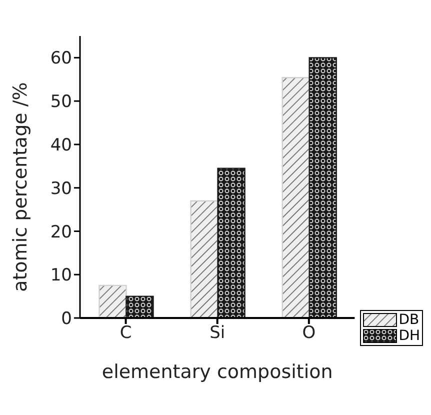  What do you see at coordinates (66, 319) in the screenshot?
I see `y-tick-label: 0` at bounding box center [66, 319].